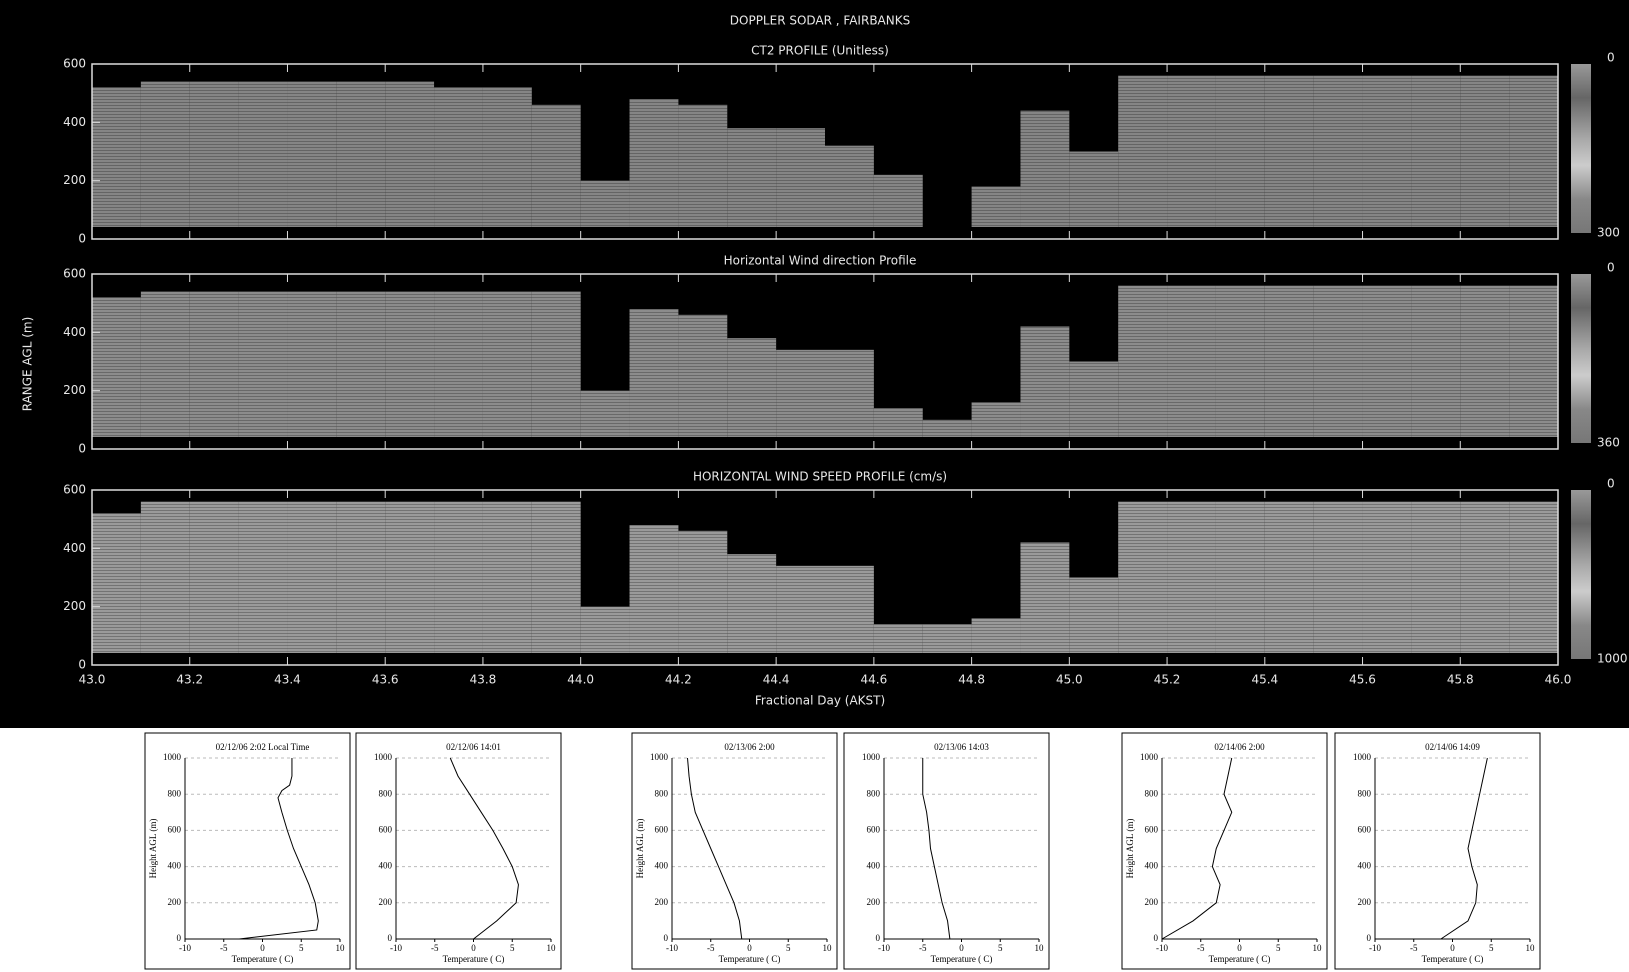  Describe the element at coordinates (483, 680) in the screenshot. I see `x-tick-label: 43.8` at that location.